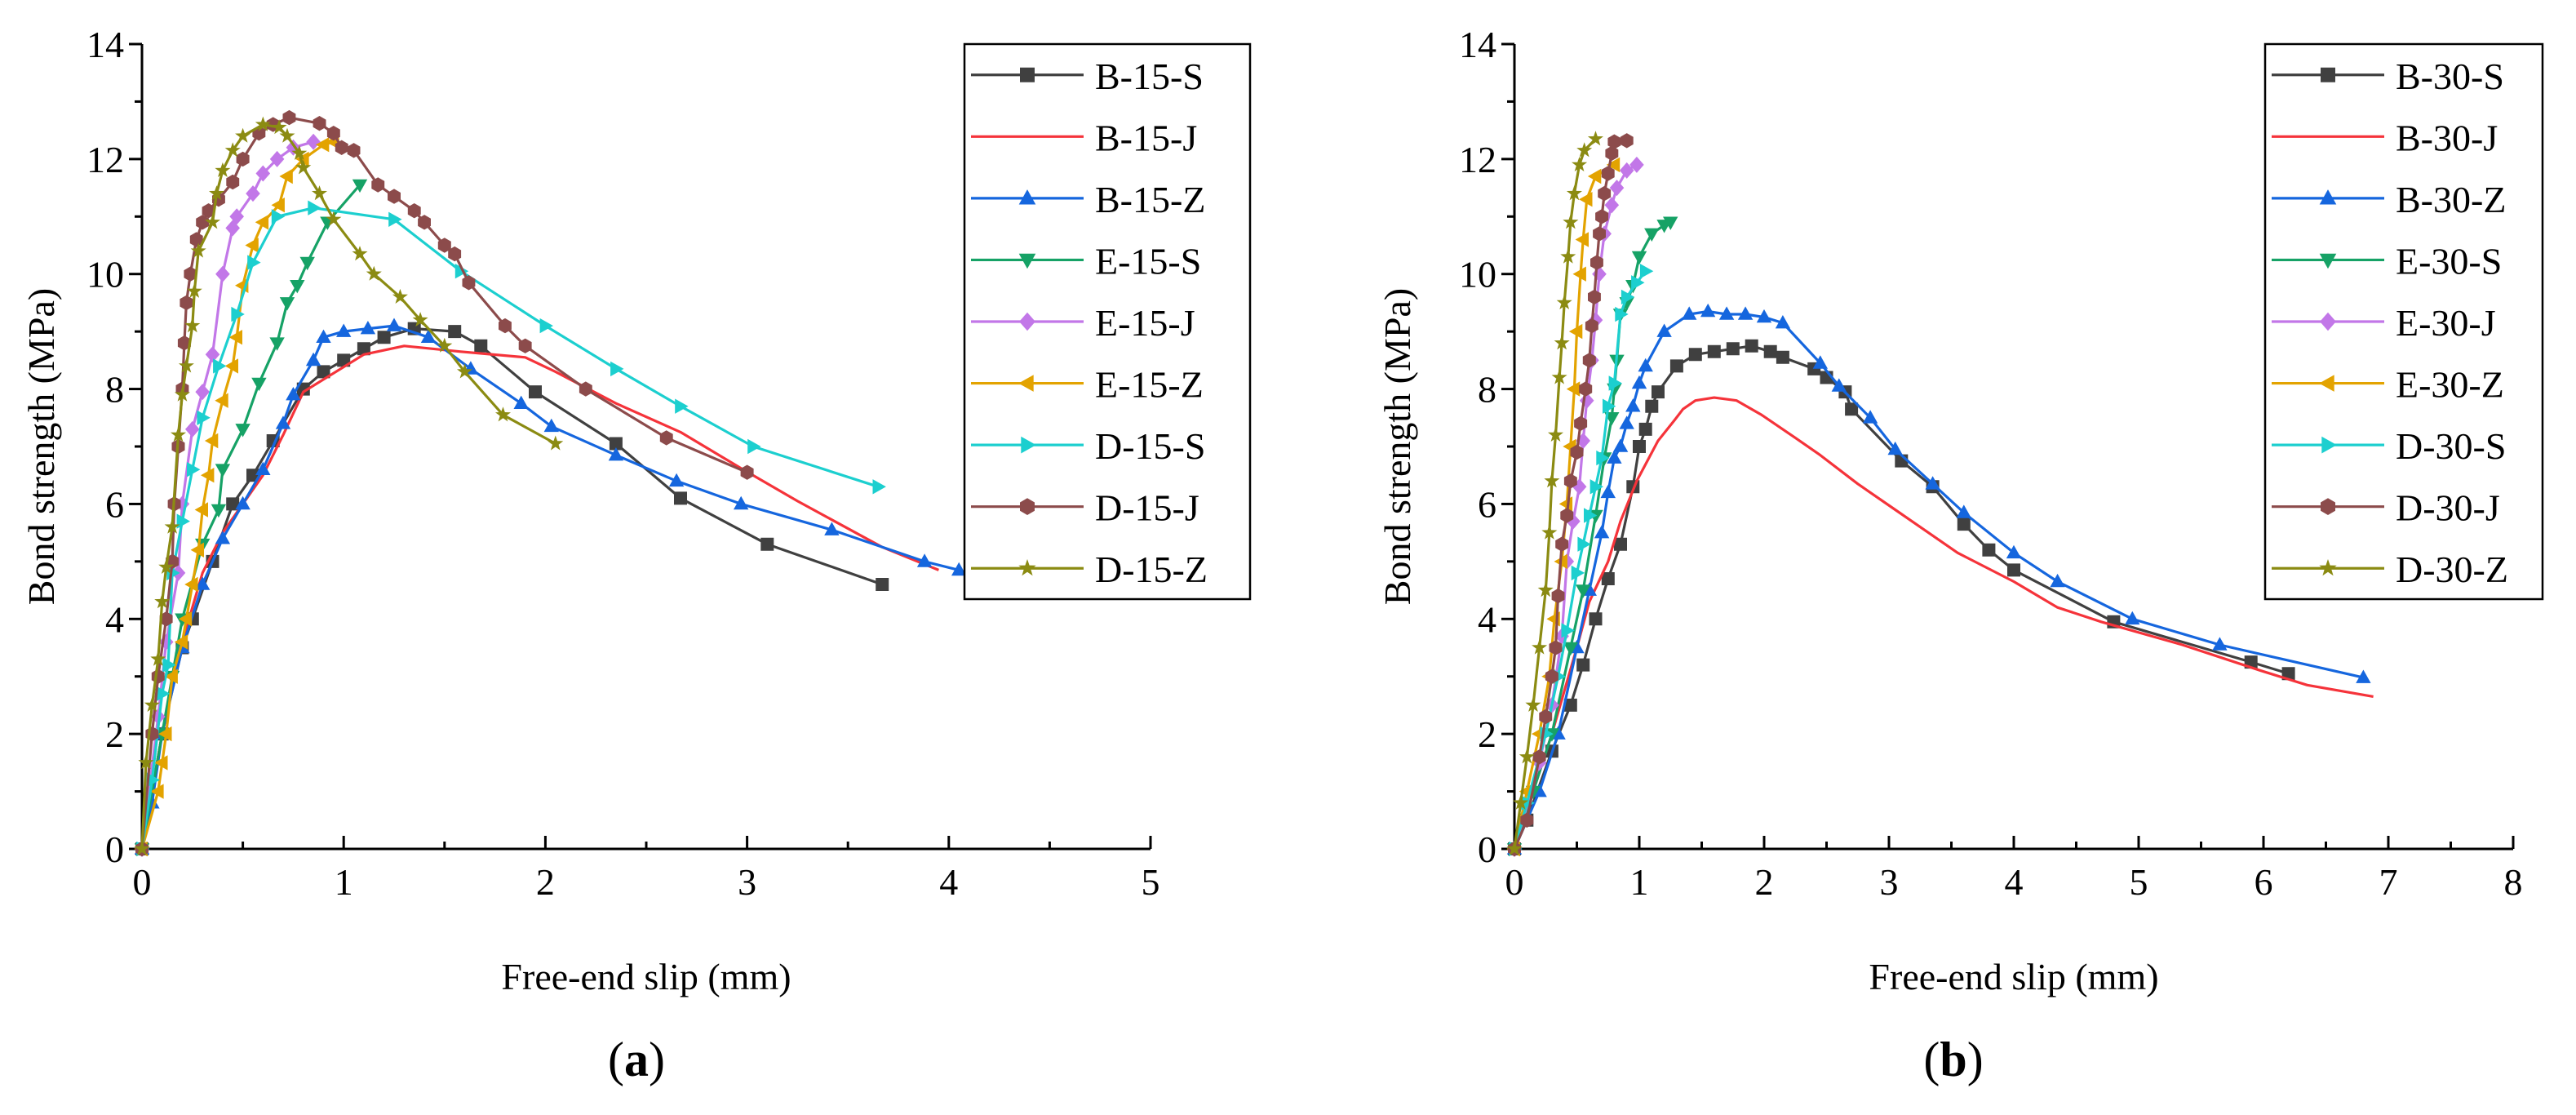  Describe the element at coordinates (114, 849) in the screenshot. I see `y-tick-label: 0` at that location.